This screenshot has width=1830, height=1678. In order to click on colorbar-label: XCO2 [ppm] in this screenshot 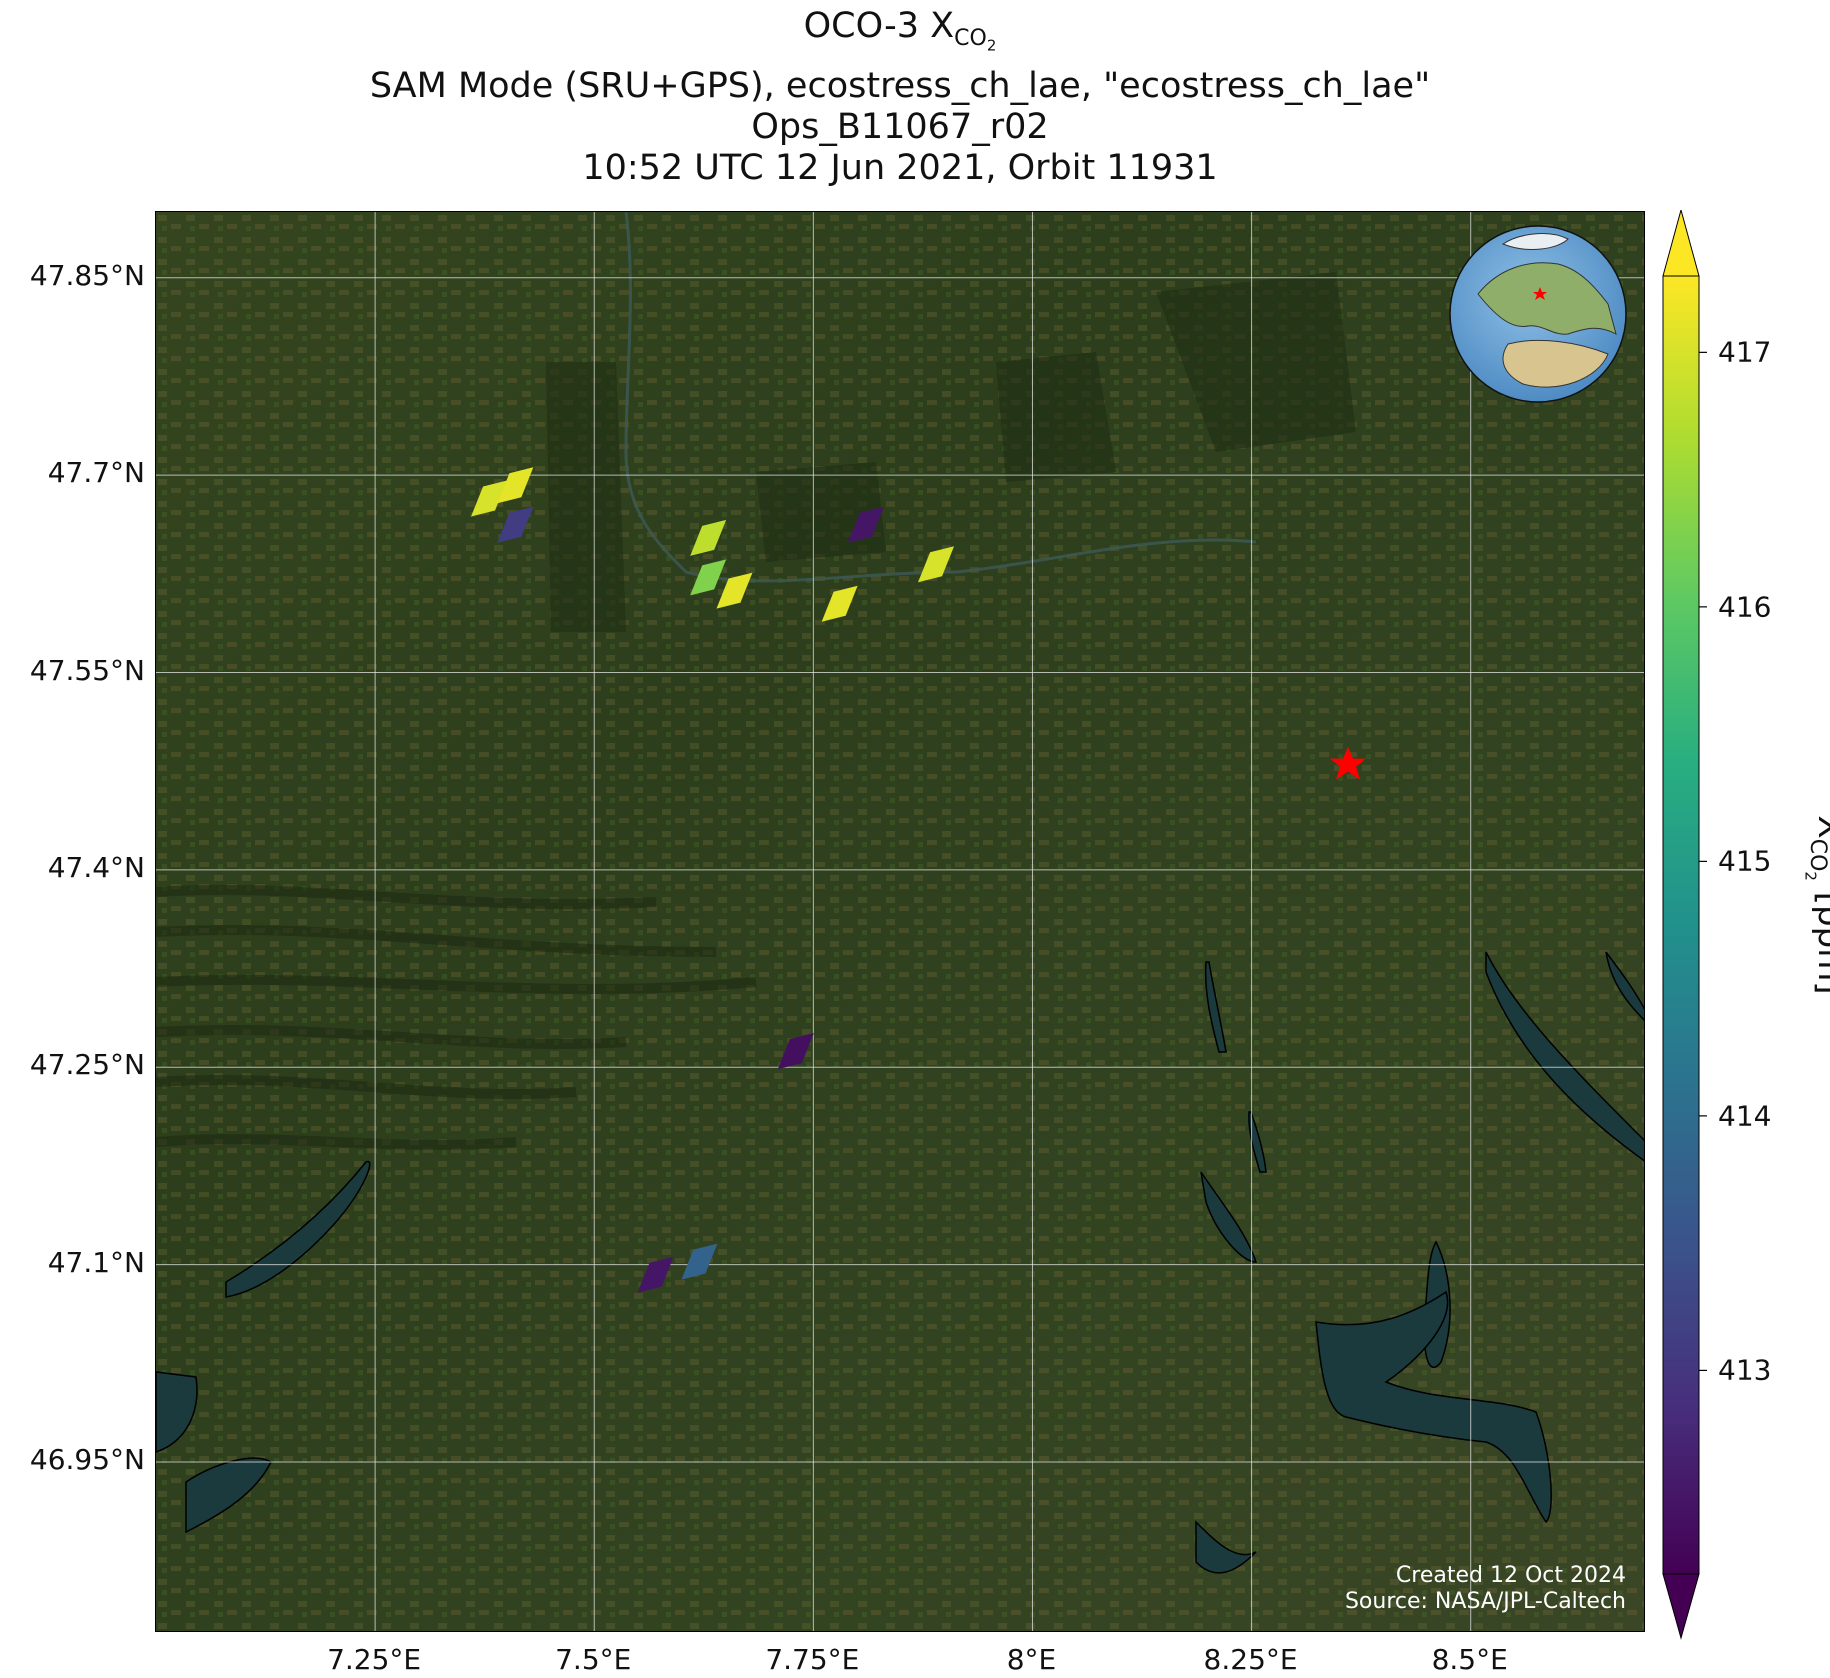, I will do `click(1815, 905)`.